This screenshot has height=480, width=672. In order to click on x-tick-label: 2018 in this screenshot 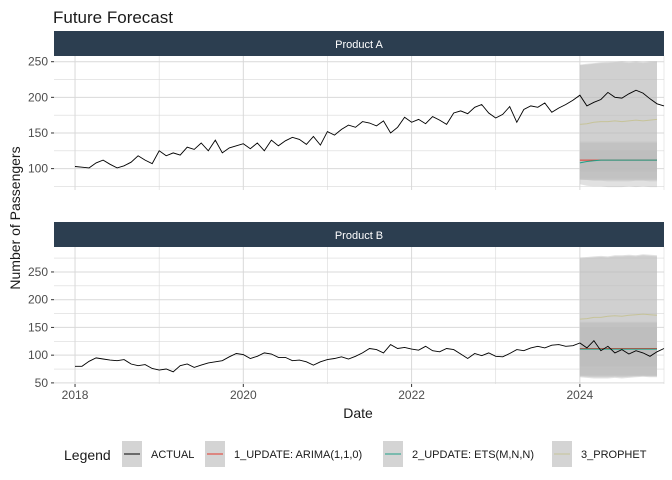, I will do `click(75, 395)`.